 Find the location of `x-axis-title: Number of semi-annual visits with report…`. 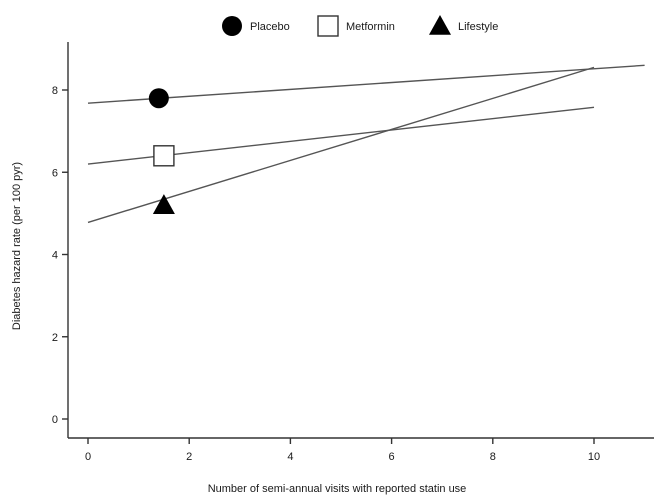

x-axis-title: Number of semi-annual visits with report… is located at coordinates (337, 489).